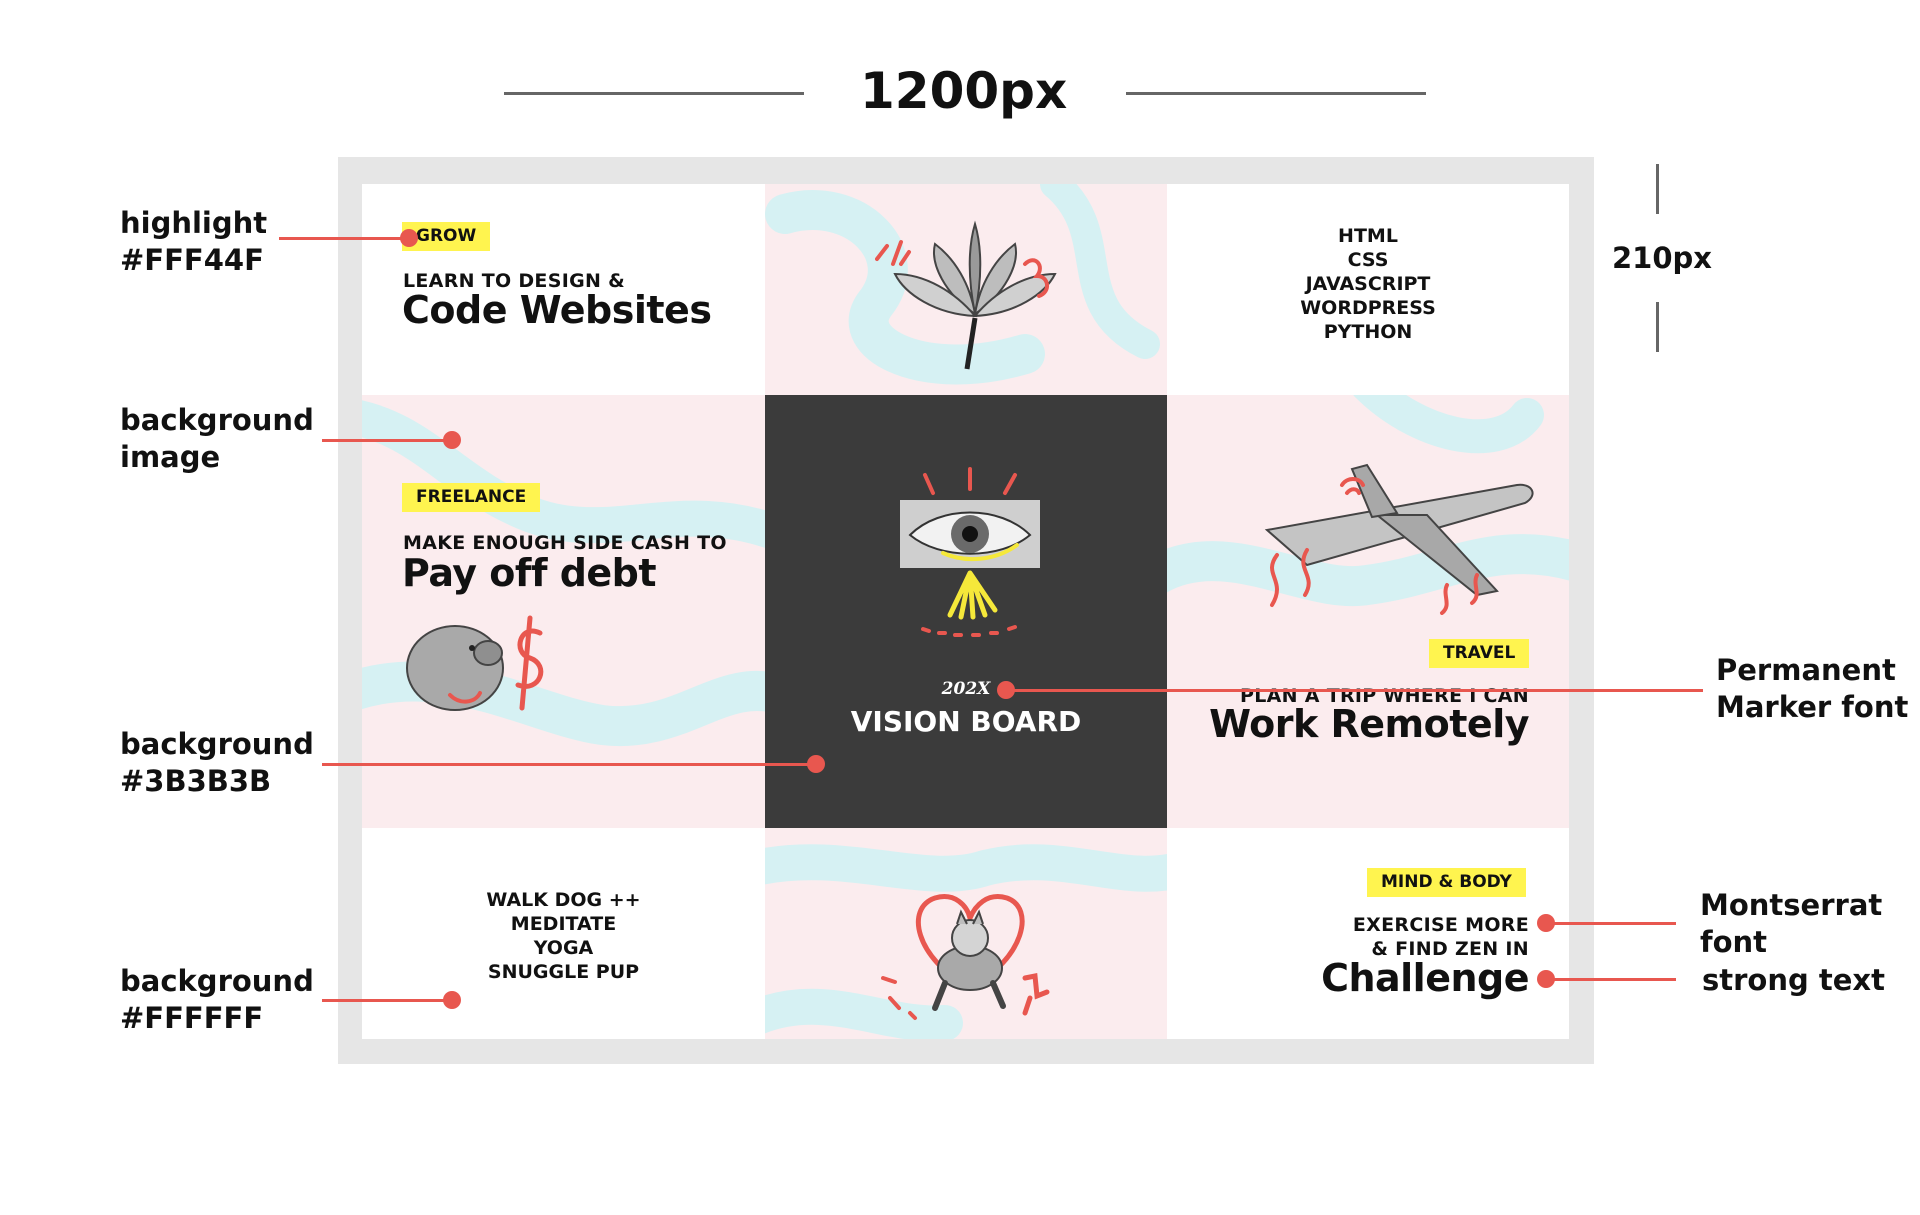  I want to click on skills-list: HTML CSS JAVASCRIPT WORDPRESS PYTHON, so click(1368, 284).